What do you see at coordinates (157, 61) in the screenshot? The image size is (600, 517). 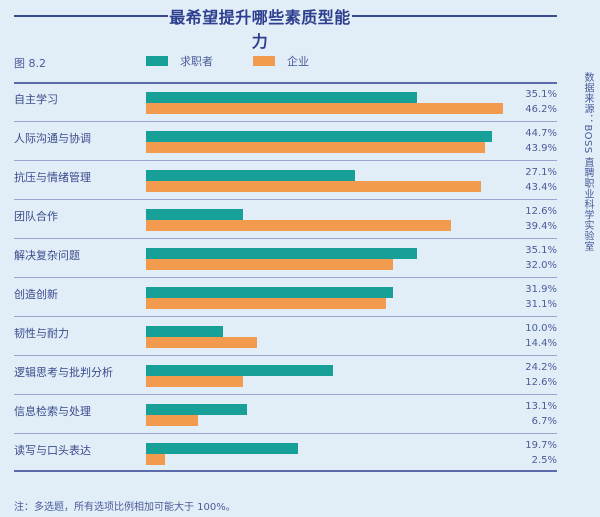 I see `legend-swatch-seeker` at bounding box center [157, 61].